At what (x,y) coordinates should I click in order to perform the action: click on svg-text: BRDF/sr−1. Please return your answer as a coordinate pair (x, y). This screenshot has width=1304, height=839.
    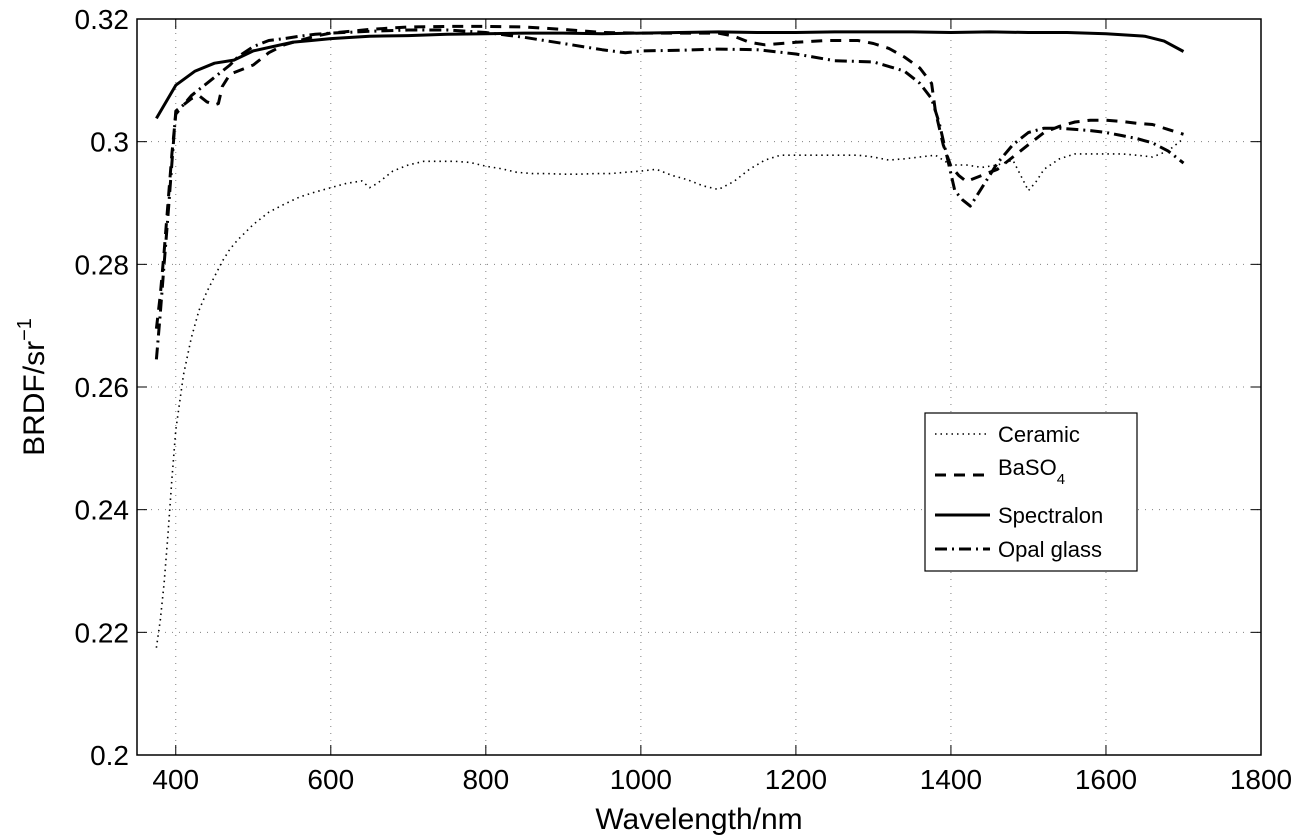
    Looking at the image, I should click on (32, 387).